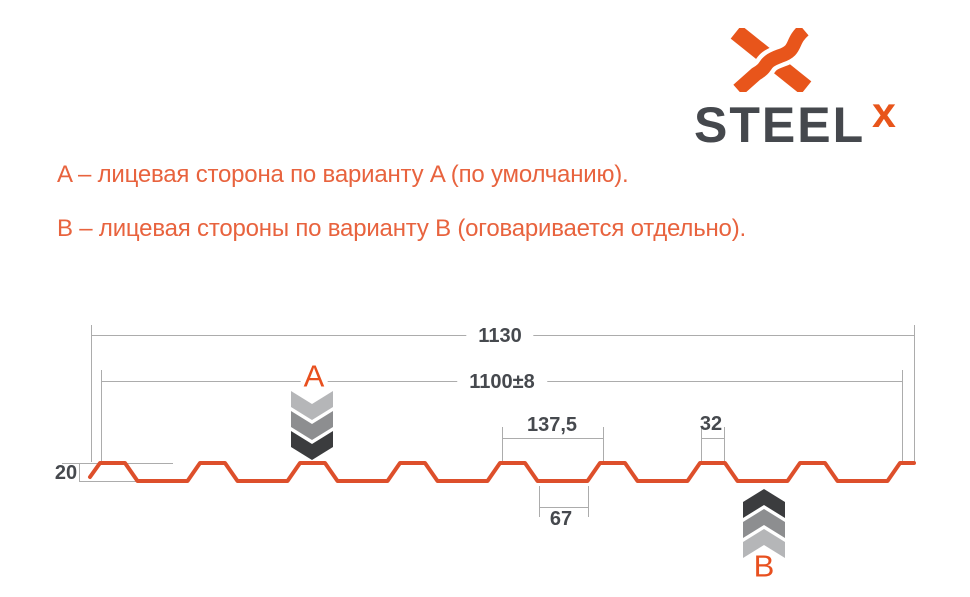 The image size is (970, 597). I want to click on marker-b-chevrons-icon, so click(764, 523).